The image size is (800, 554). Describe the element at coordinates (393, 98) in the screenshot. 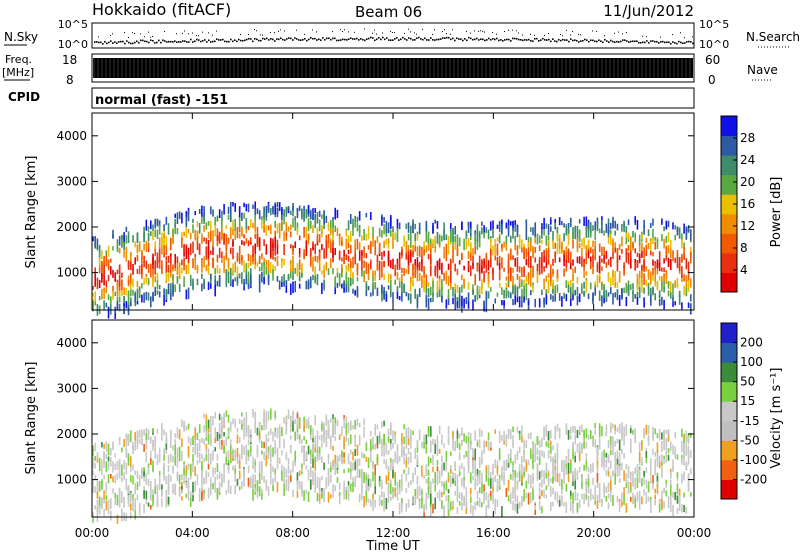

I see `cpid-frame` at that location.